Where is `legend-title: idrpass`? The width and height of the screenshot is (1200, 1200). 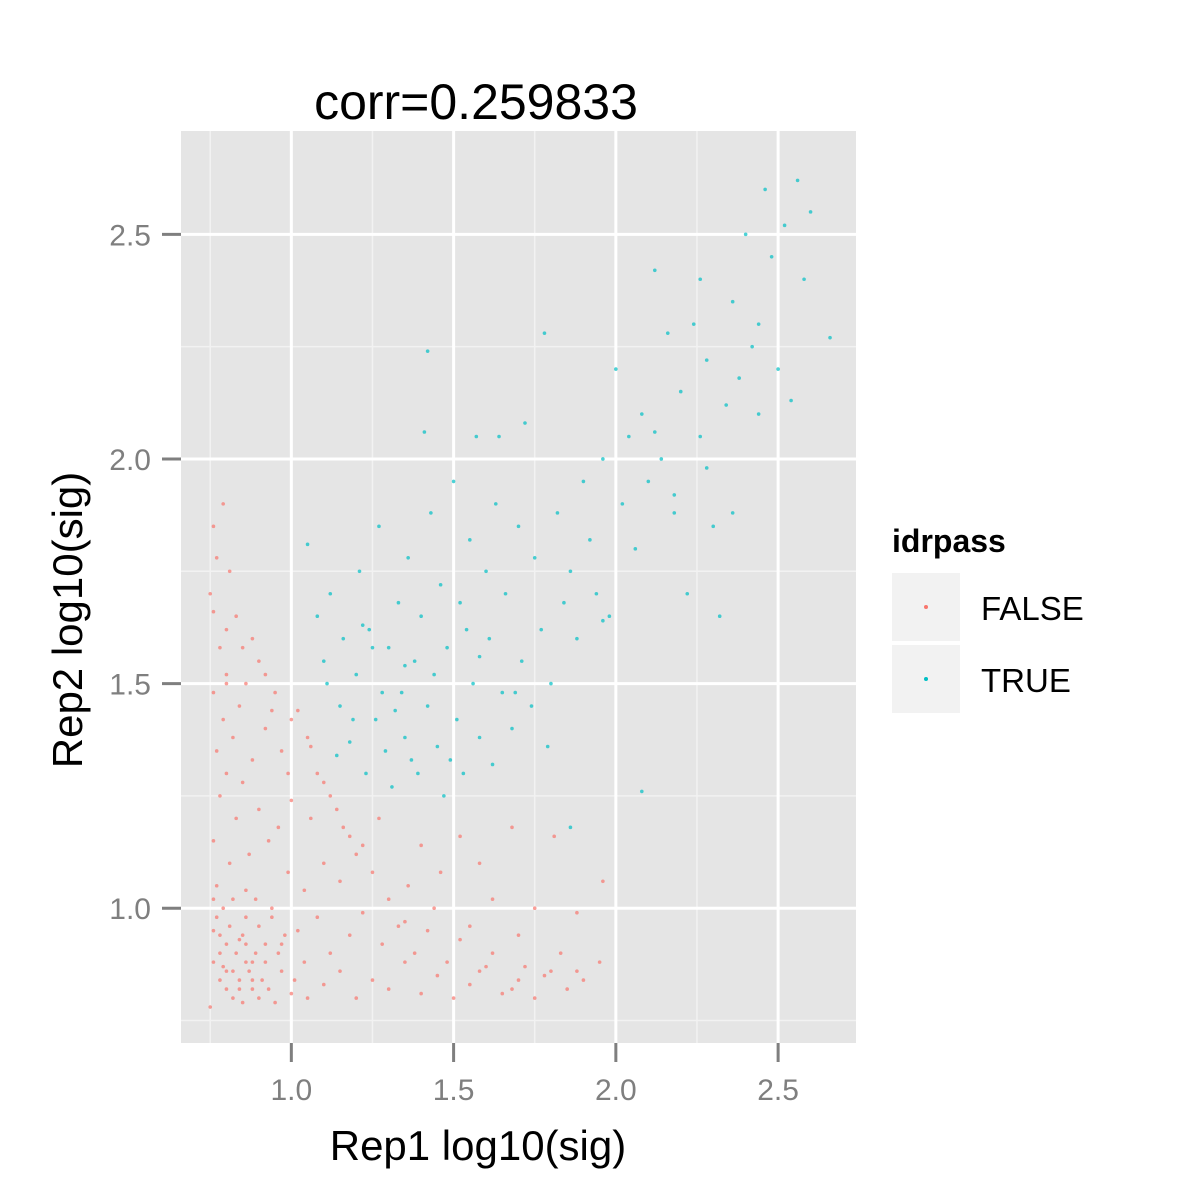
legend-title: idrpass is located at coordinates (949, 541).